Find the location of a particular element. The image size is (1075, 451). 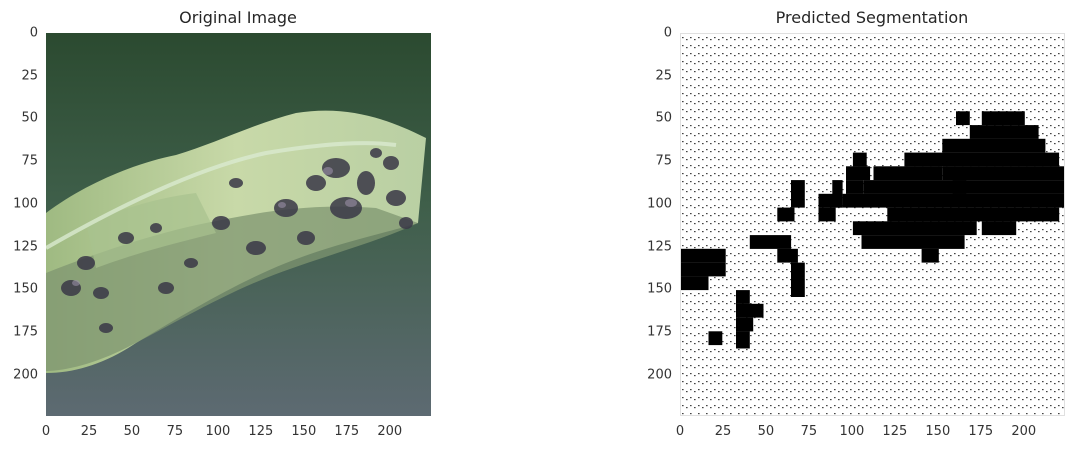

segmentation-title: Predicted Segmentation is located at coordinates (872, 17).